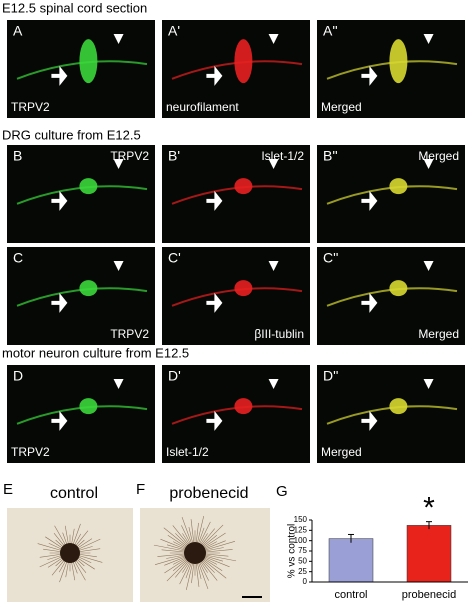  What do you see at coordinates (18, 376) in the screenshot?
I see `panel-letter: D` at bounding box center [18, 376].